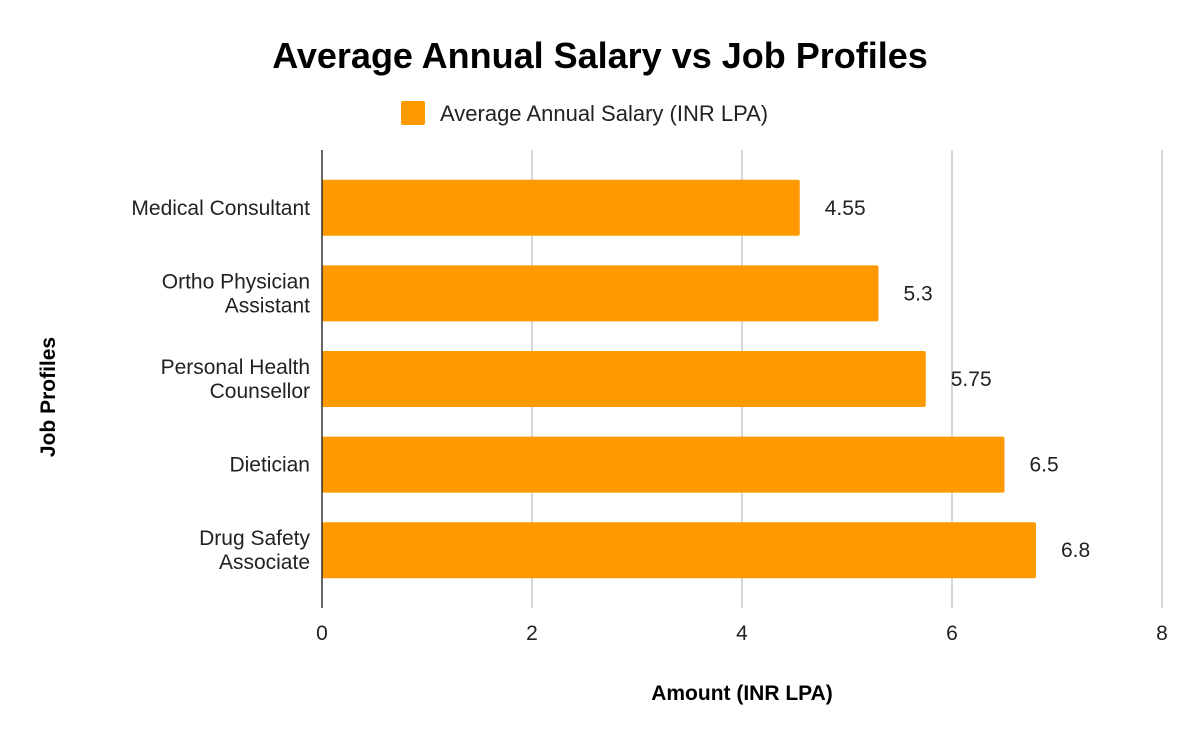 Image resolution: width=1200 pixels, height=742 pixels. What do you see at coordinates (971, 379) in the screenshot?
I see `data-label: 5.75` at bounding box center [971, 379].